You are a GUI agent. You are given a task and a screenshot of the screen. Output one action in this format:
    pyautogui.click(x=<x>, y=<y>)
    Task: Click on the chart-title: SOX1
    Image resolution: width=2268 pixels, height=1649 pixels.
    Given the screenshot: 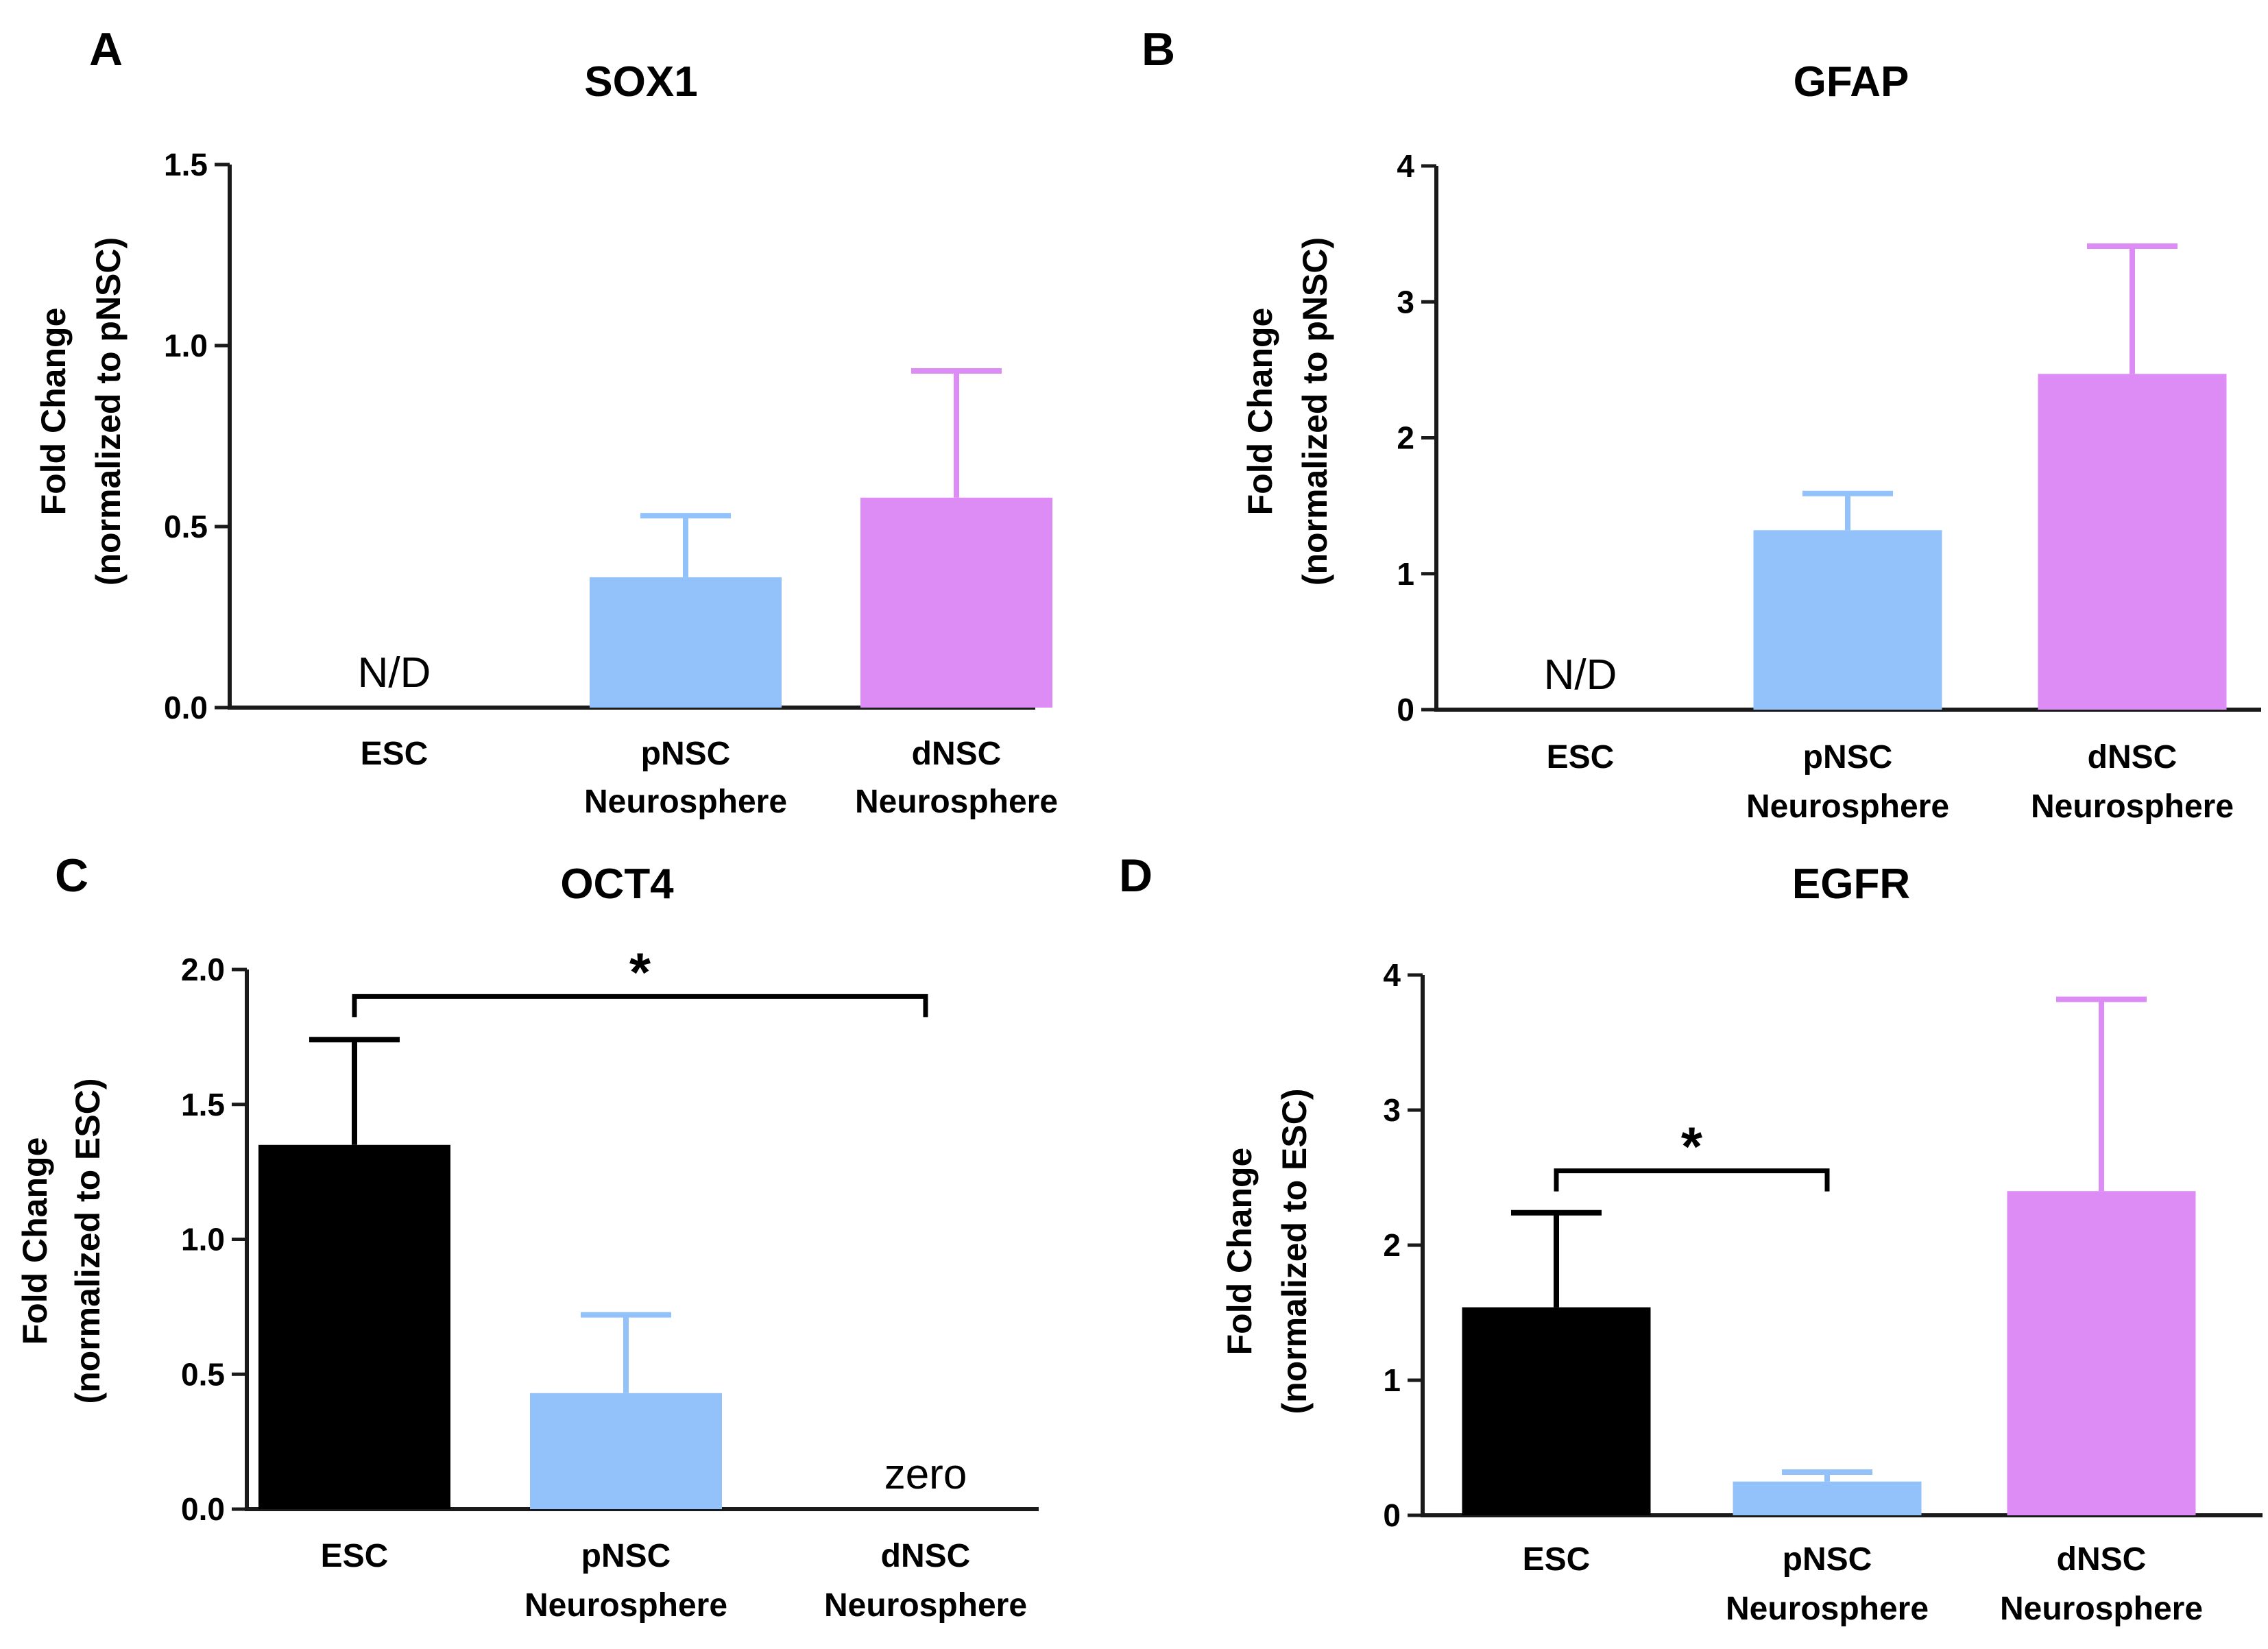 What is the action you would take?
    pyautogui.click(x=640, y=82)
    